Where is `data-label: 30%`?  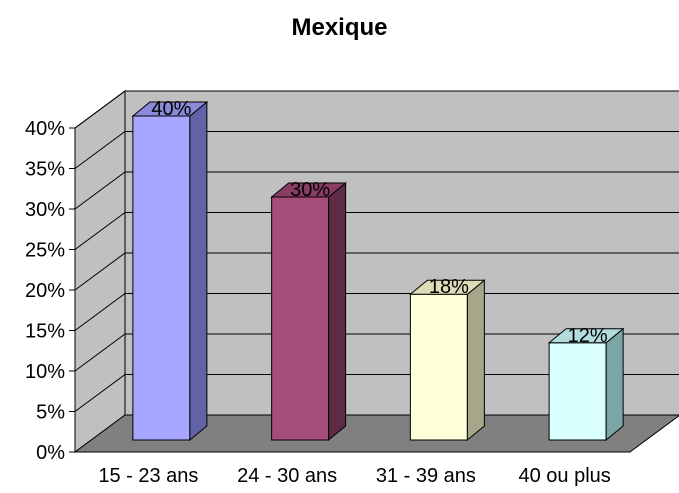
data-label: 30% is located at coordinates (310, 190).